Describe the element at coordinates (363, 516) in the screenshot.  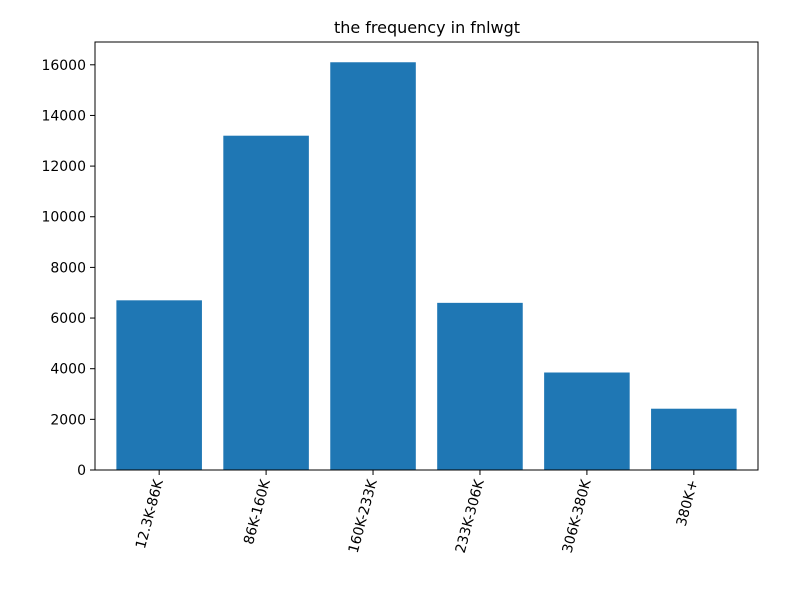
I see `x-tick-label: 160K-233K` at that location.